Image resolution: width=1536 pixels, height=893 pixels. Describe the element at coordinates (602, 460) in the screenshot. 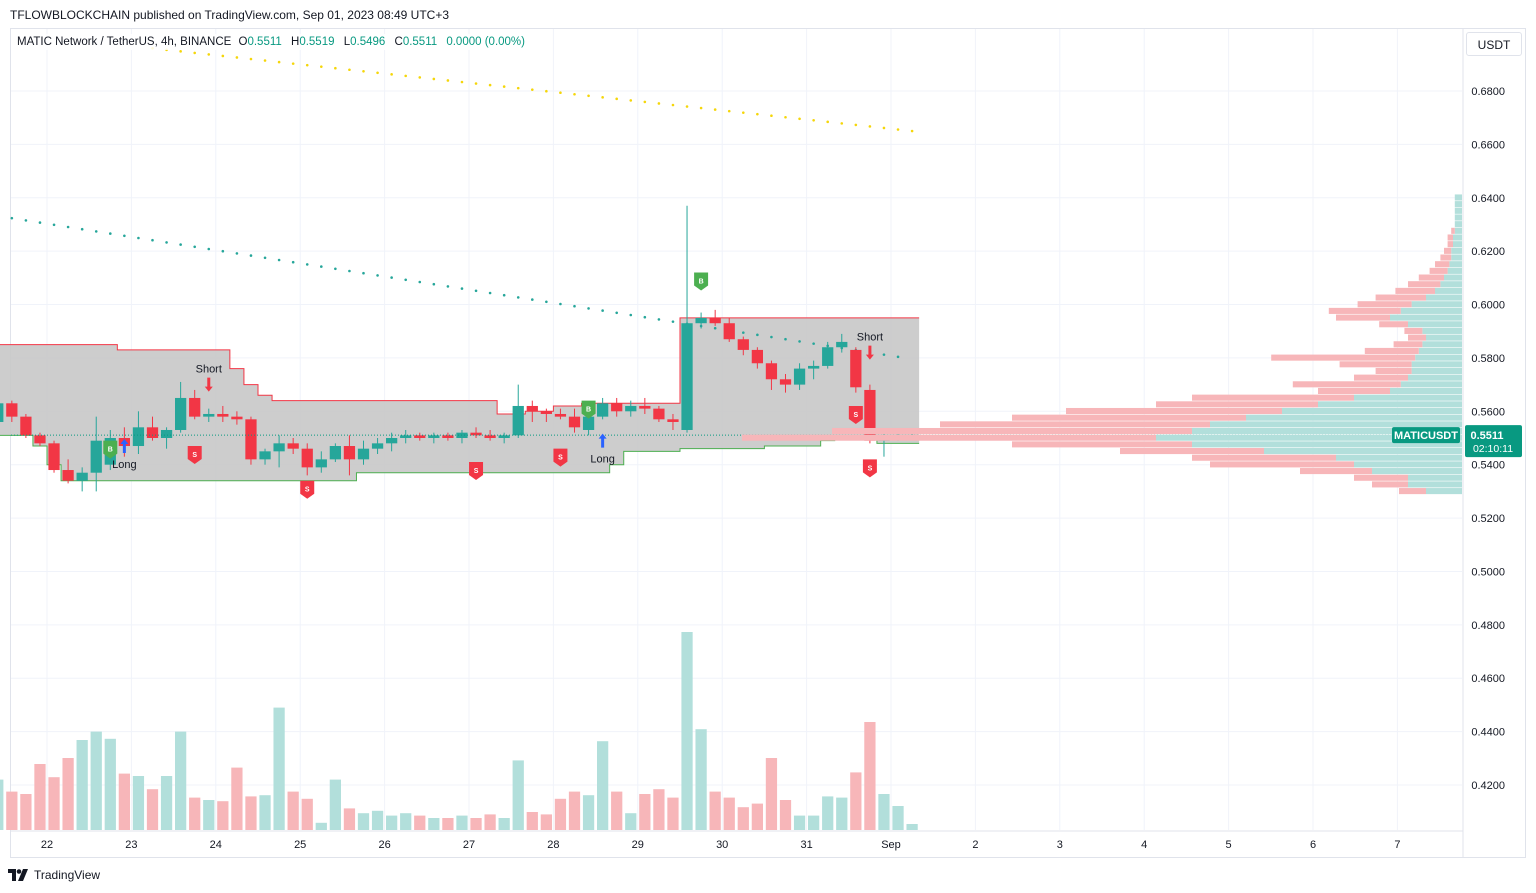

I see `long-label: Long` at that location.